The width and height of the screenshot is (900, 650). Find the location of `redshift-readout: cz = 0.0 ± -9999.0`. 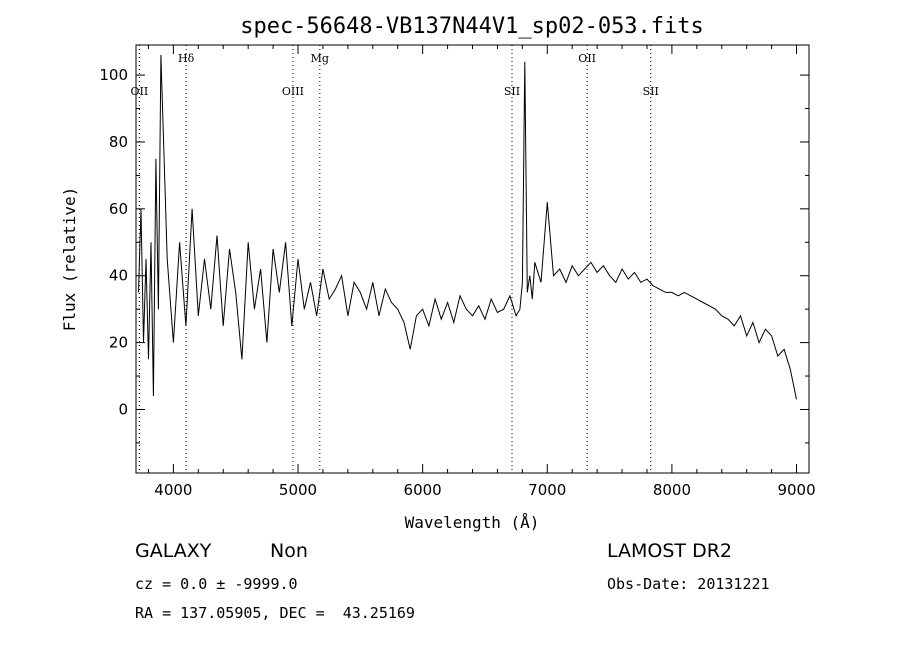

redshift-readout: cz = 0.0 ± -9999.0 is located at coordinates (216, 584).